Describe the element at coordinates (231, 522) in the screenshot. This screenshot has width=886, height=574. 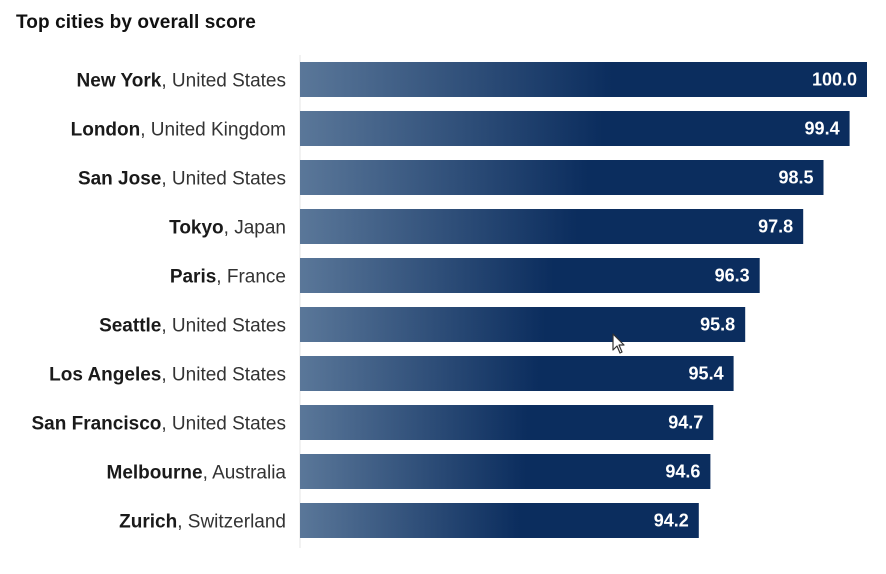
I see `country-name: , Switzerland` at that location.